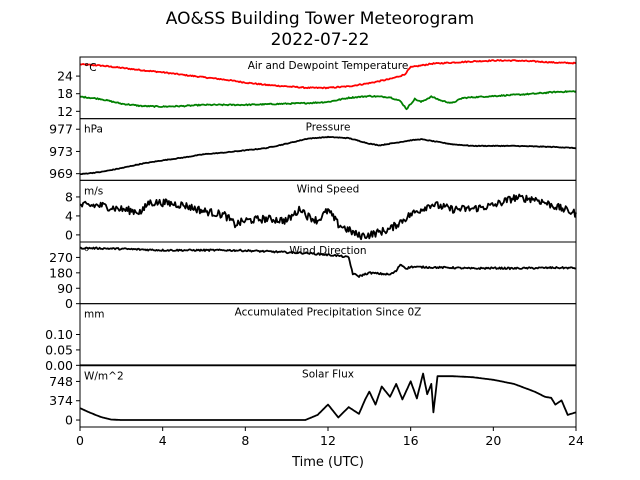 This screenshot has height=480, width=640. I want to click on x-tick-label: 12, so click(328, 440).